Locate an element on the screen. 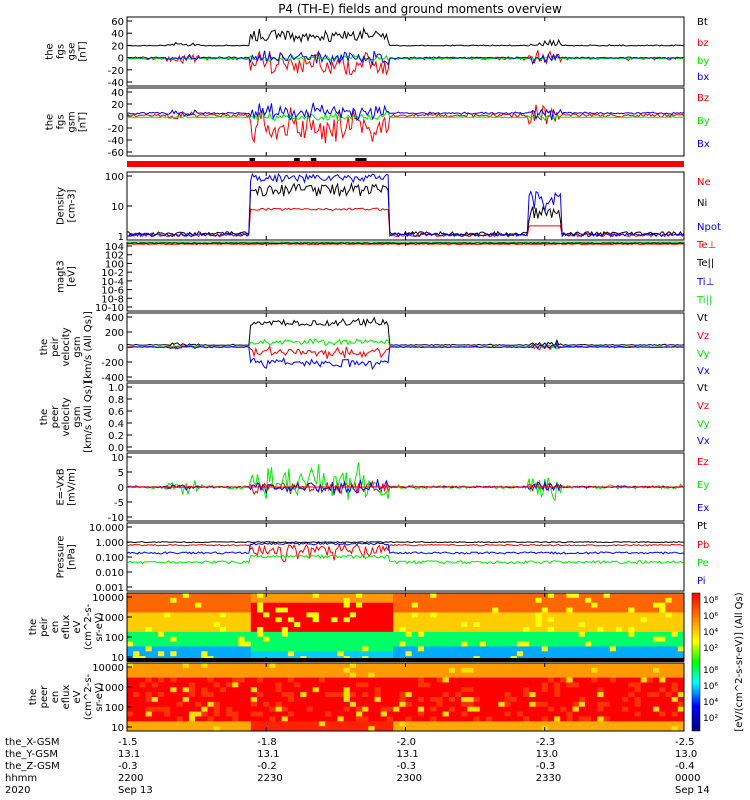  y-axis-label-line: [km/s (All Qs)] is located at coordinates (88, 347).